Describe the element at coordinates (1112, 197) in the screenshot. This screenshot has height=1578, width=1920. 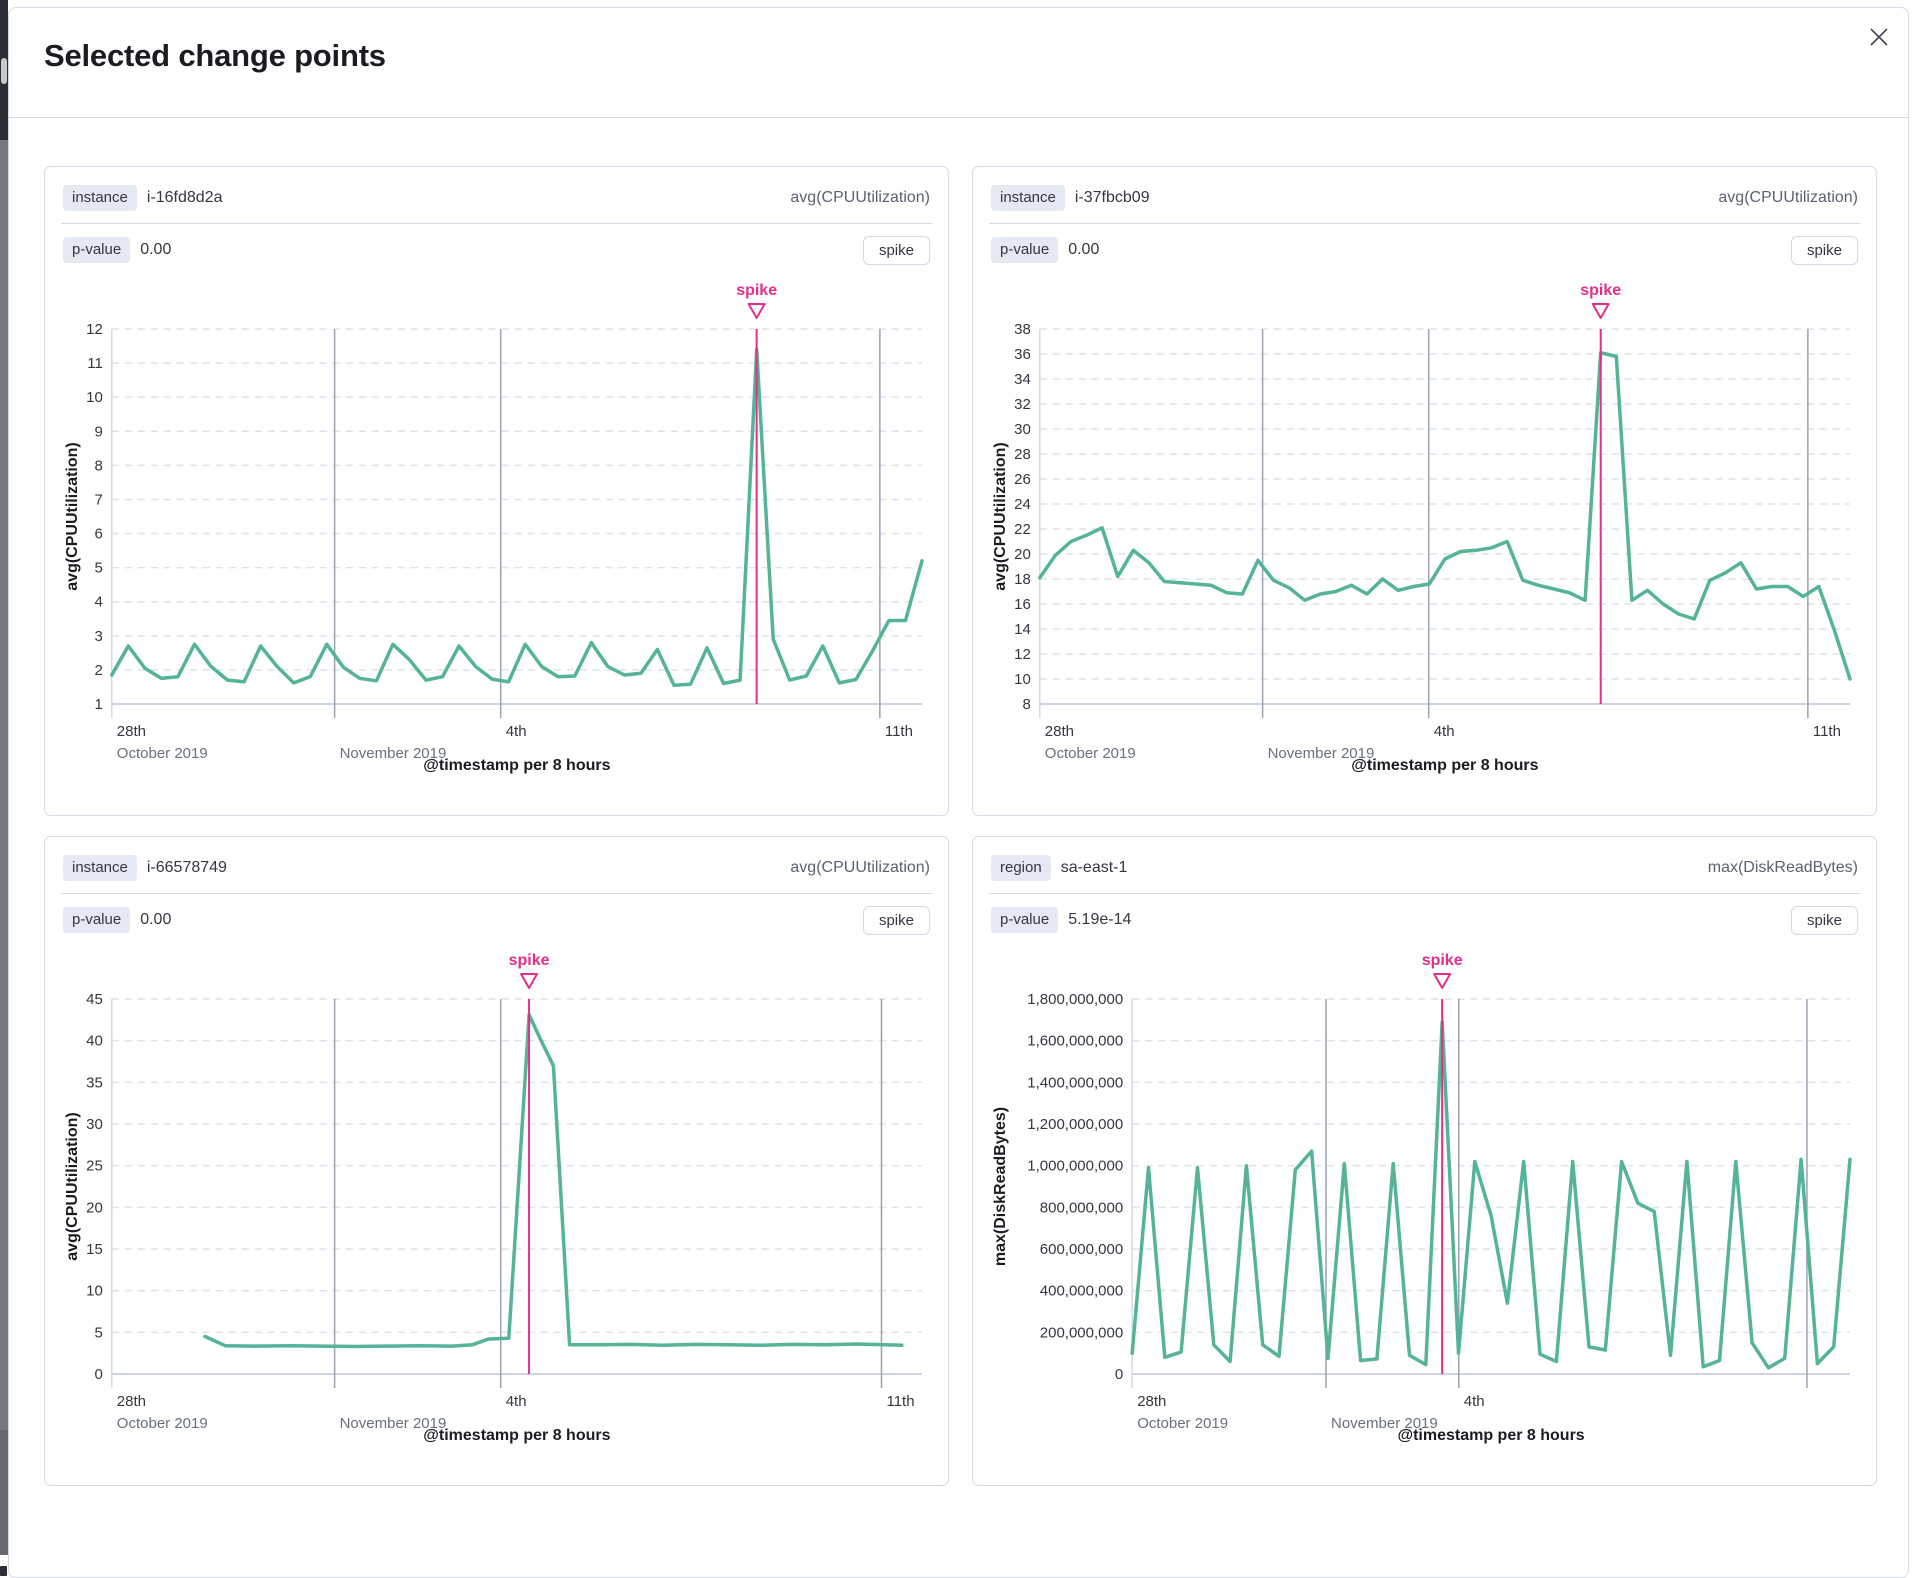
I see `split-field-value: i-37fbcb09` at that location.